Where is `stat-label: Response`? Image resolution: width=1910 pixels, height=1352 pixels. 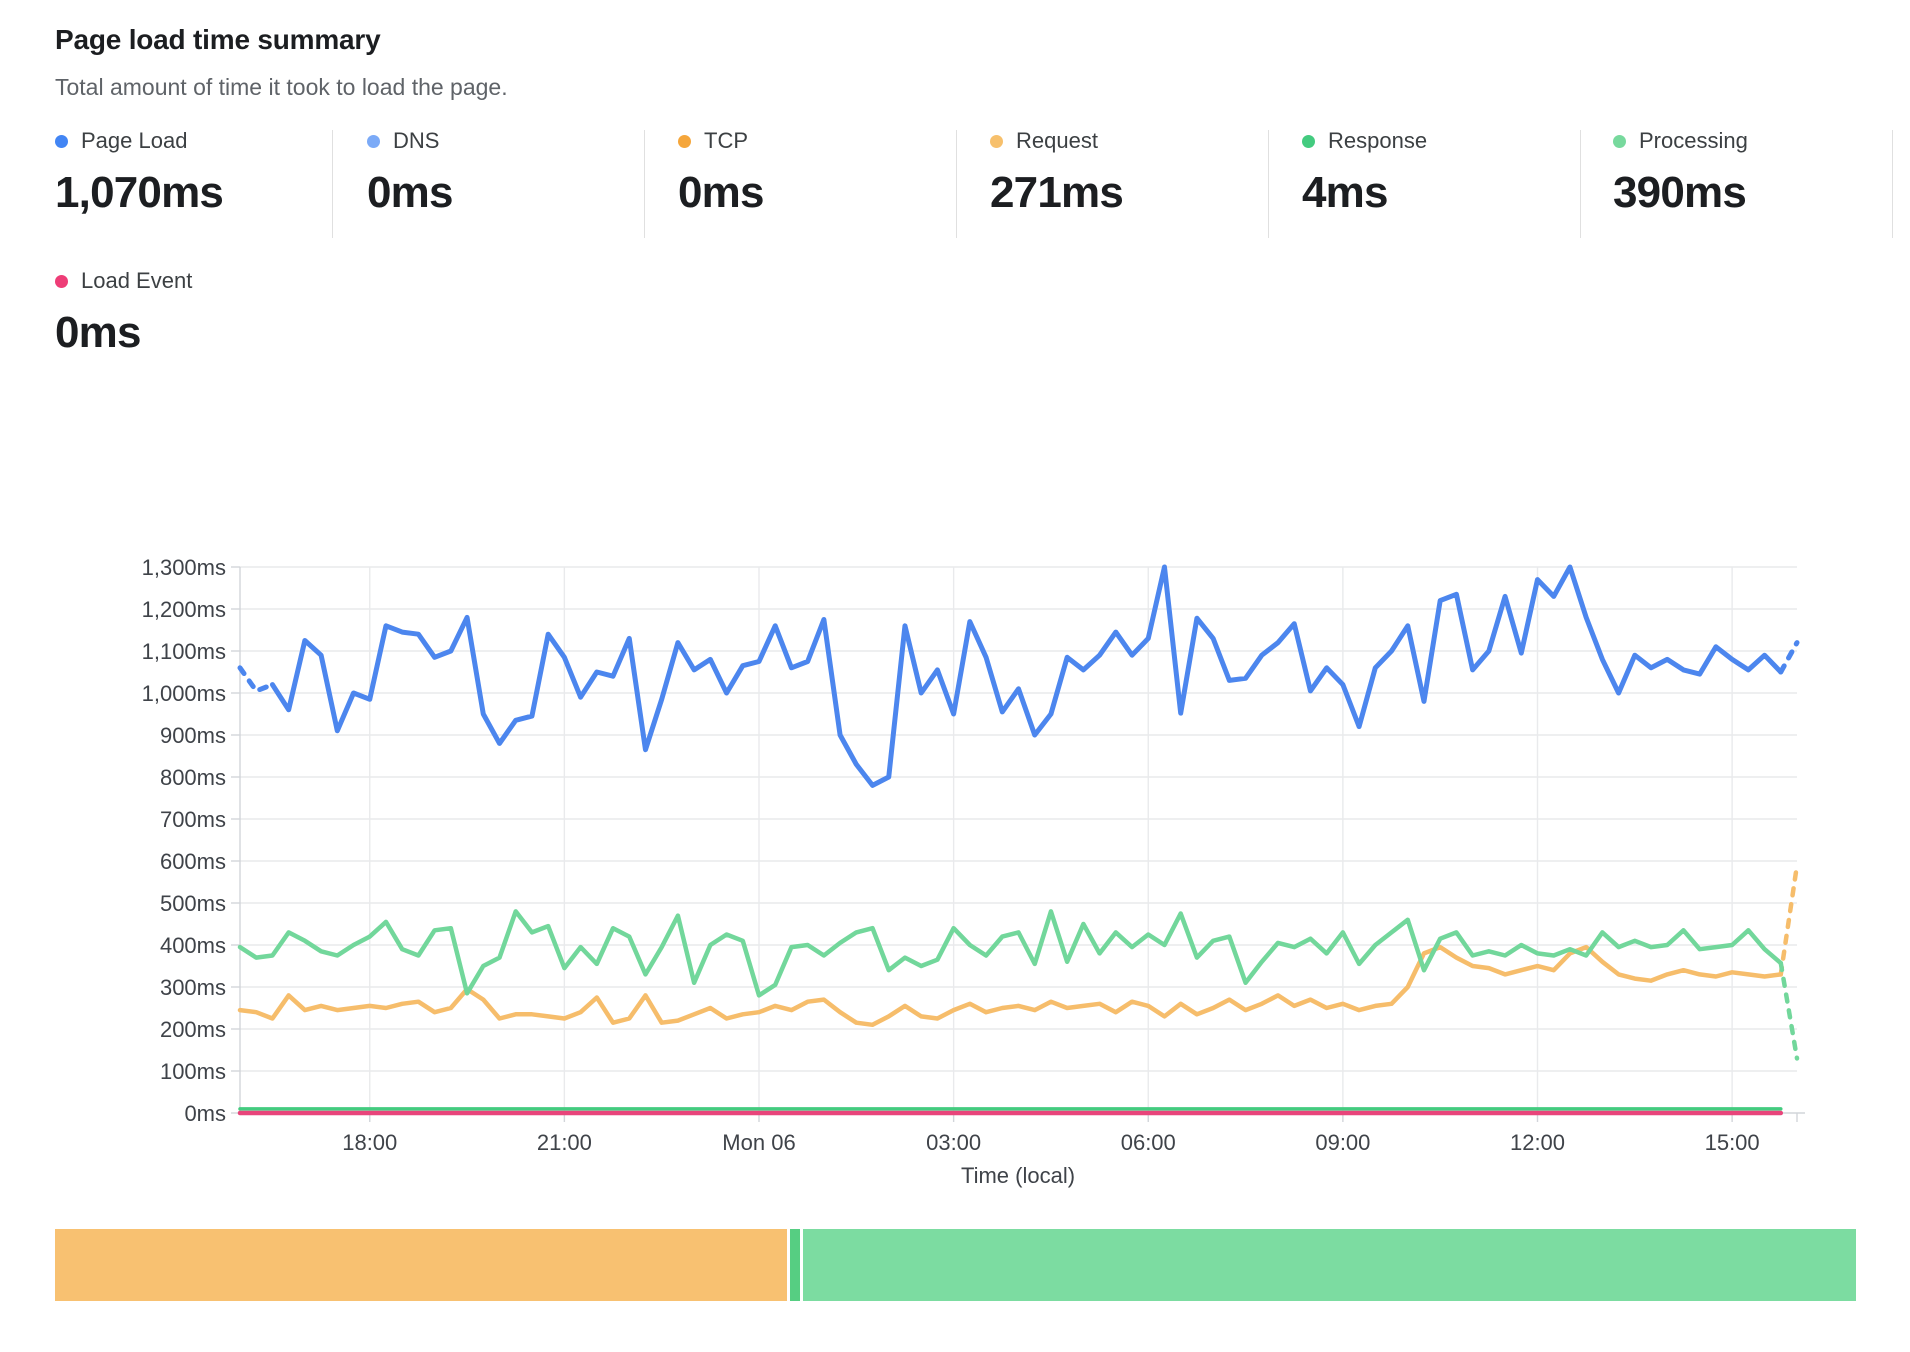
stat-label: Response is located at coordinates (1378, 140).